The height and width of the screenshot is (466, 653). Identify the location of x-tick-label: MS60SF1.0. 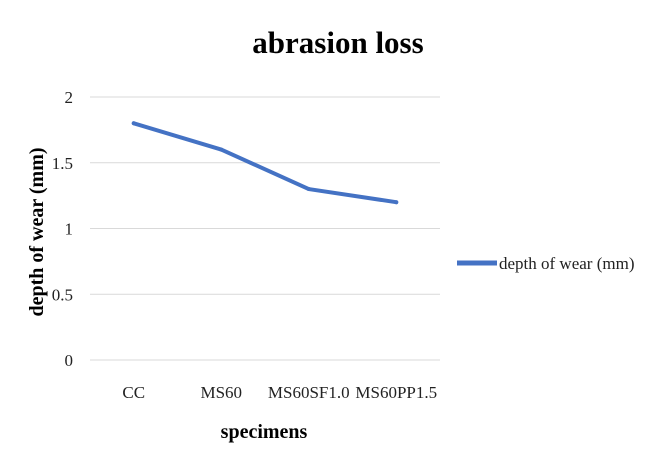
(309, 392).